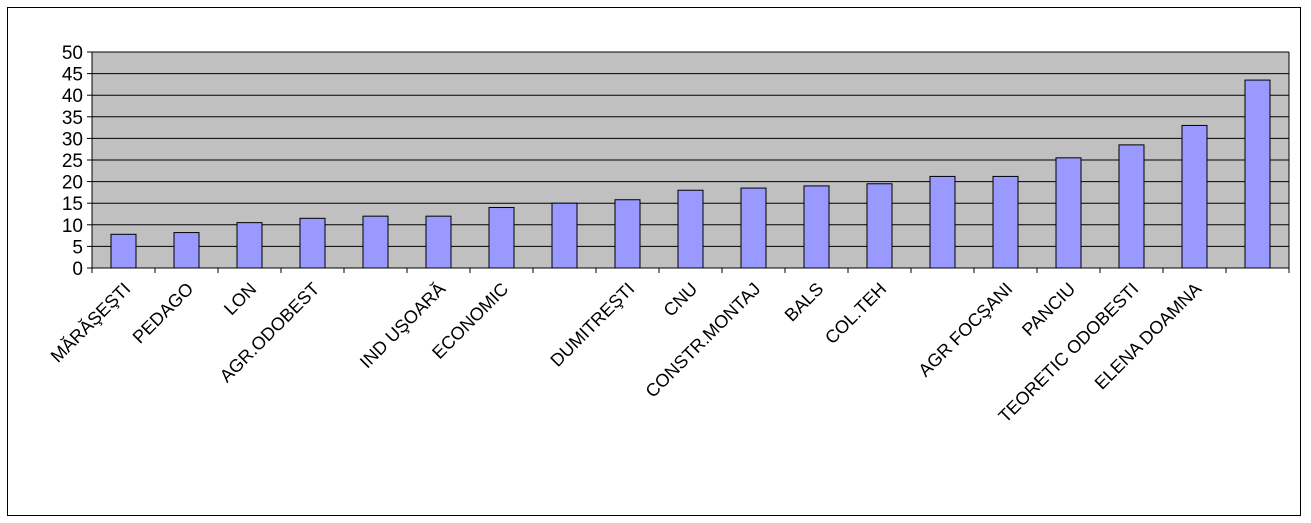  I want to click on y-tick-label: 30, so click(72, 139).